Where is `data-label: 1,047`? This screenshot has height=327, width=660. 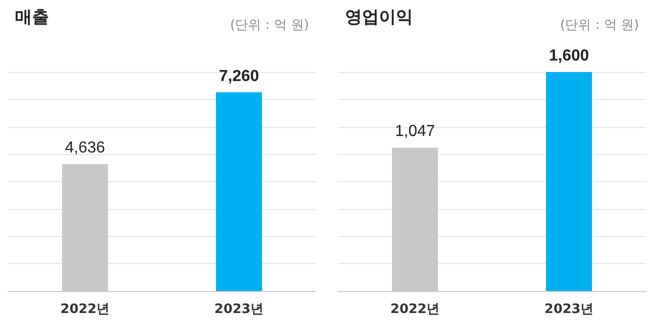 data-label: 1,047 is located at coordinates (415, 131).